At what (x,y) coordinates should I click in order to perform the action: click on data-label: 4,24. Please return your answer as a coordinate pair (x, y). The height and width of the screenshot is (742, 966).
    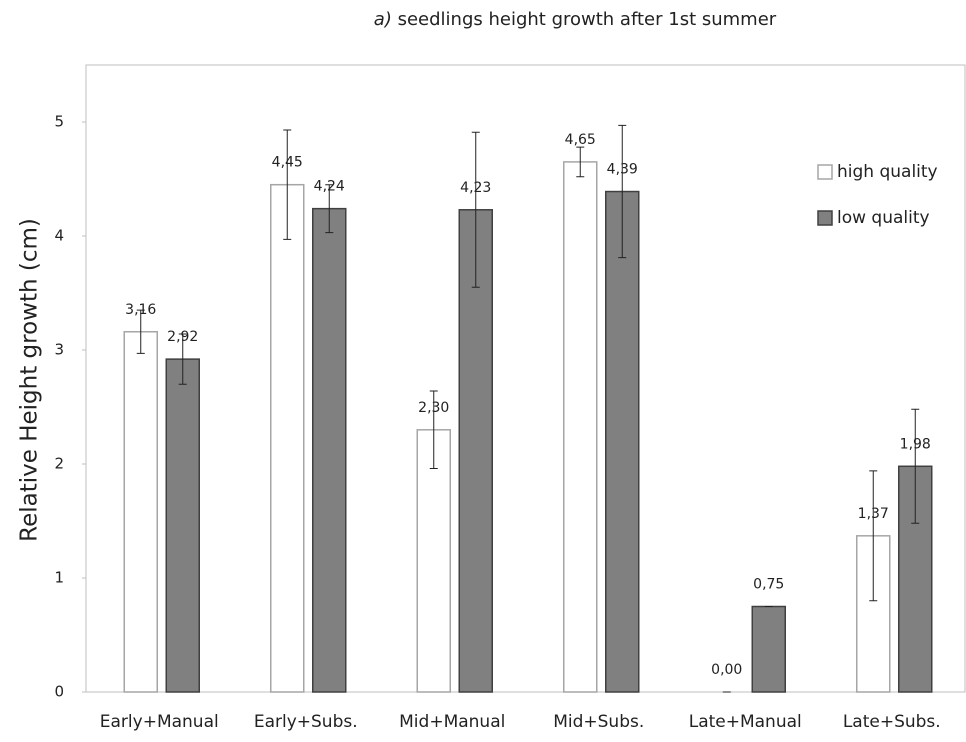
    Looking at the image, I should click on (329, 187).